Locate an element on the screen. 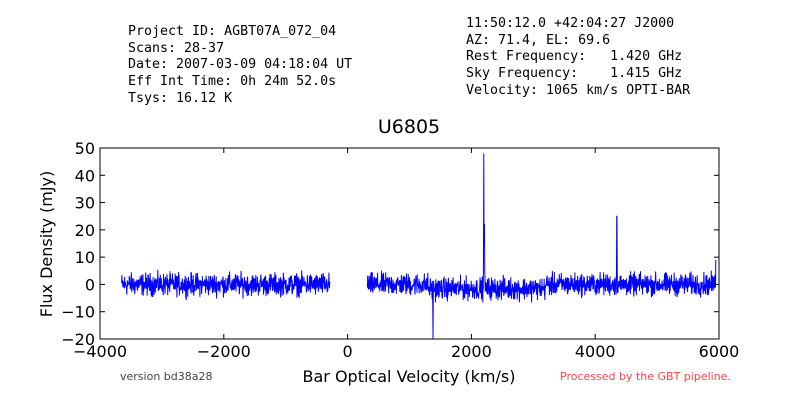 The width and height of the screenshot is (800, 400). x-tick-label: −4000 is located at coordinates (100, 351).